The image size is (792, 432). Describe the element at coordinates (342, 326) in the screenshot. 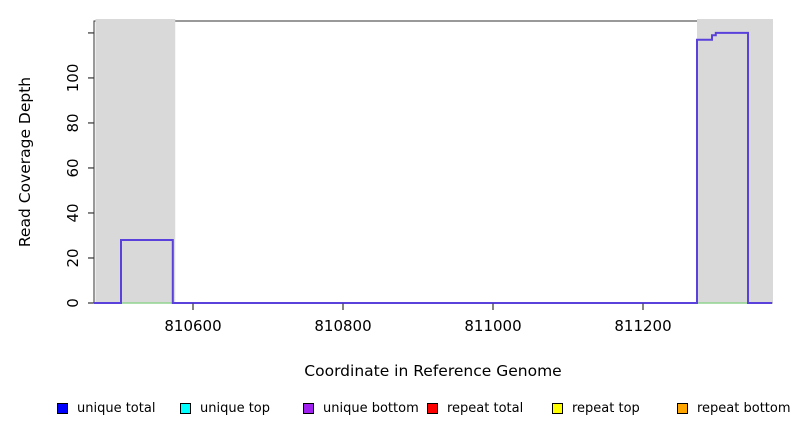

I see `x-axis-tick-label: 810800` at that location.